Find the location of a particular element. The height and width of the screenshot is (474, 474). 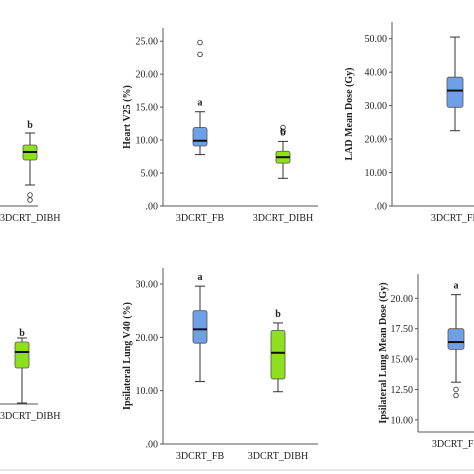

y-tick-label: 5.00 is located at coordinates (150, 174).